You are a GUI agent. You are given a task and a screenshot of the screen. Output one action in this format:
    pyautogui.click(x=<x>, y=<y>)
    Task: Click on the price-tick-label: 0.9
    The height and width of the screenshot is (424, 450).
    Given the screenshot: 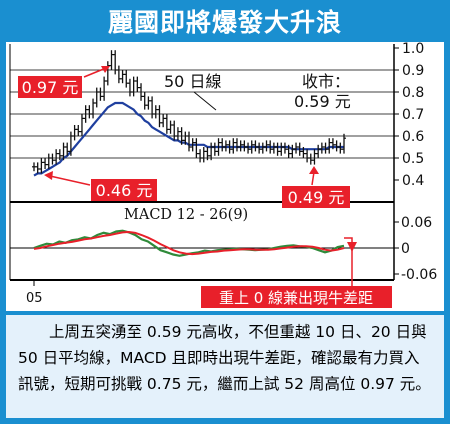 What is the action you would take?
    pyautogui.click(x=413, y=71)
    